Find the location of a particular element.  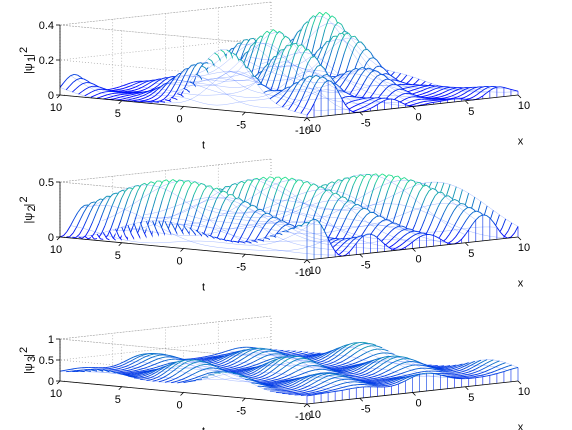

z-tick-label: 0.4 is located at coordinates (46, 26).